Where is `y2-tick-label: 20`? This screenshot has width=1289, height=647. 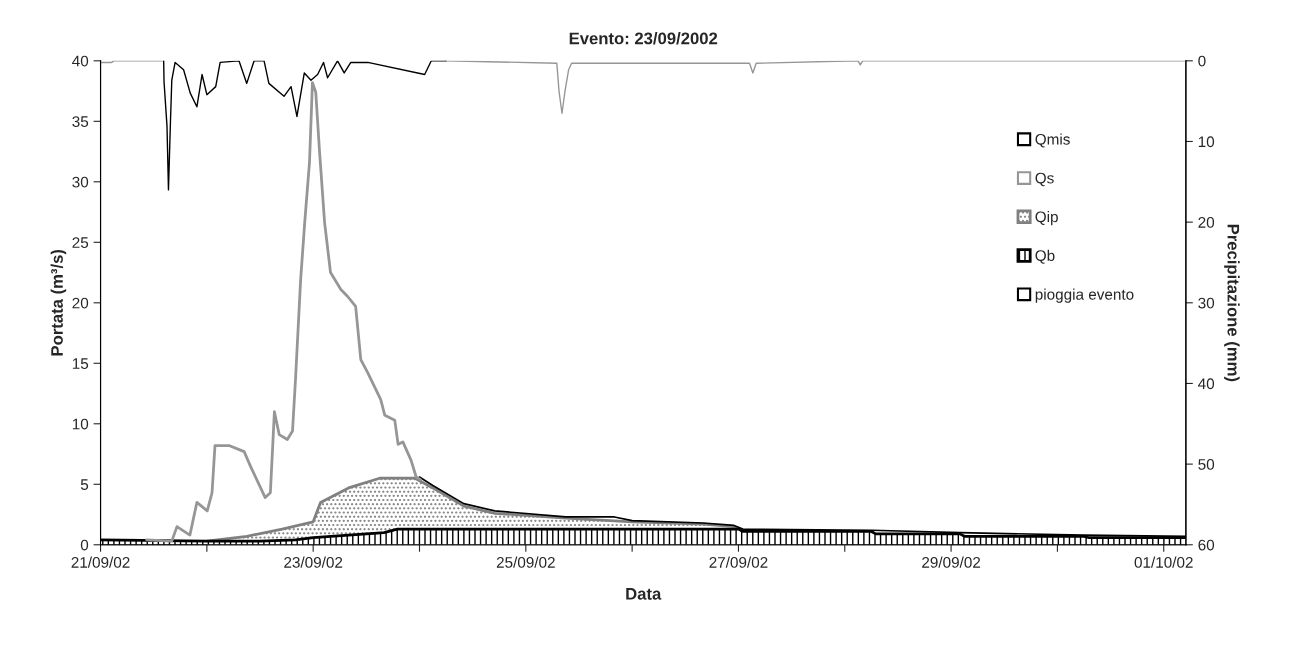 y2-tick-label: 20 is located at coordinates (1206, 222).